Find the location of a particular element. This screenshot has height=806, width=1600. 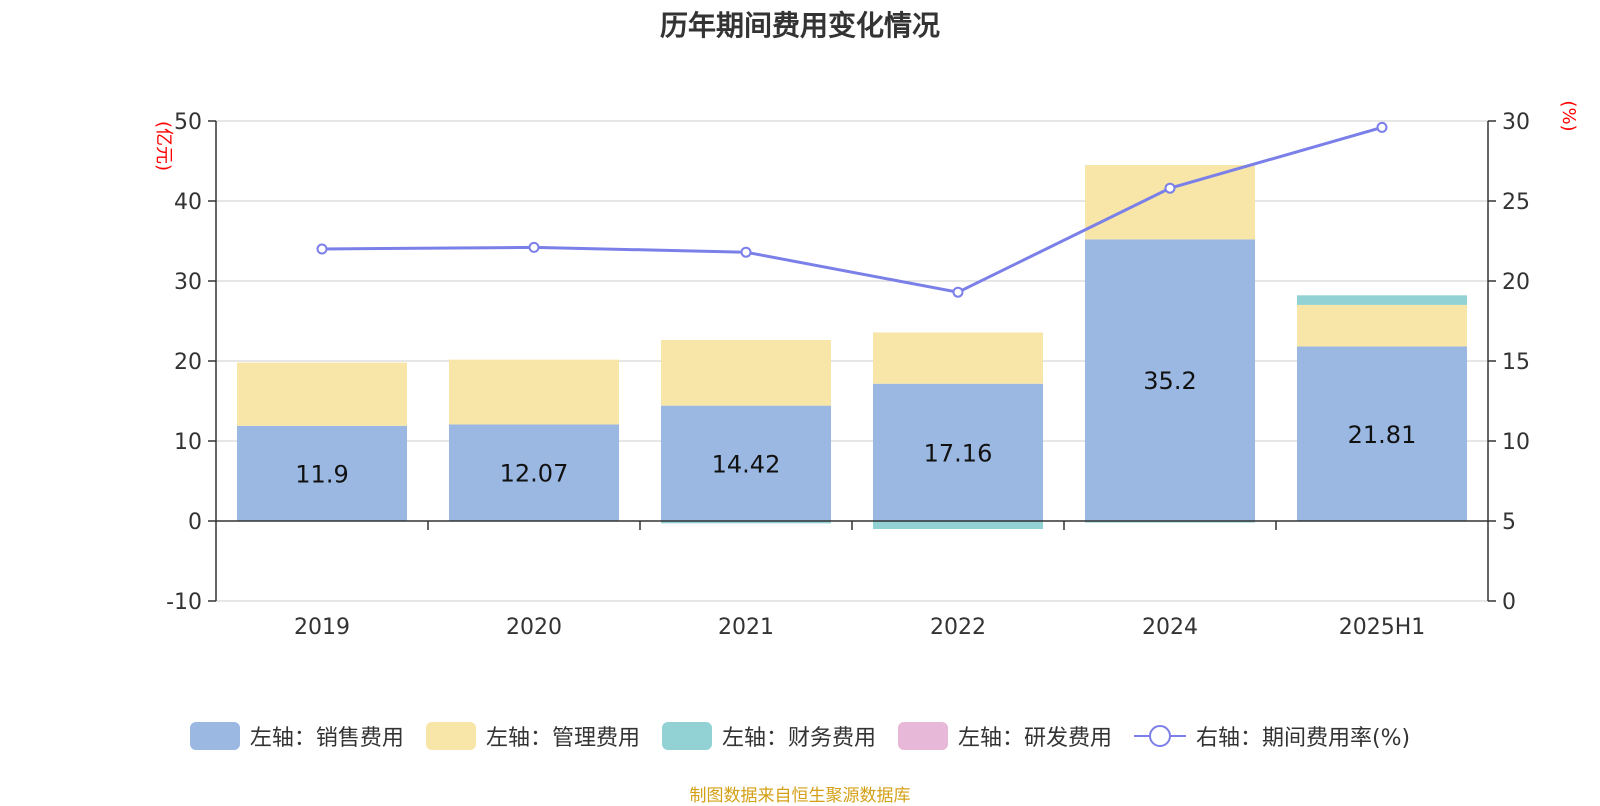

legend-swatch-sales is located at coordinates (214, 736).